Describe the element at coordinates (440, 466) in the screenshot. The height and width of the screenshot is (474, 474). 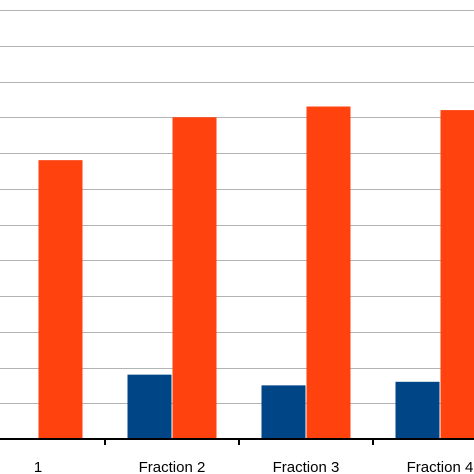
I see `x-tick-label: Fraction 4` at that location.